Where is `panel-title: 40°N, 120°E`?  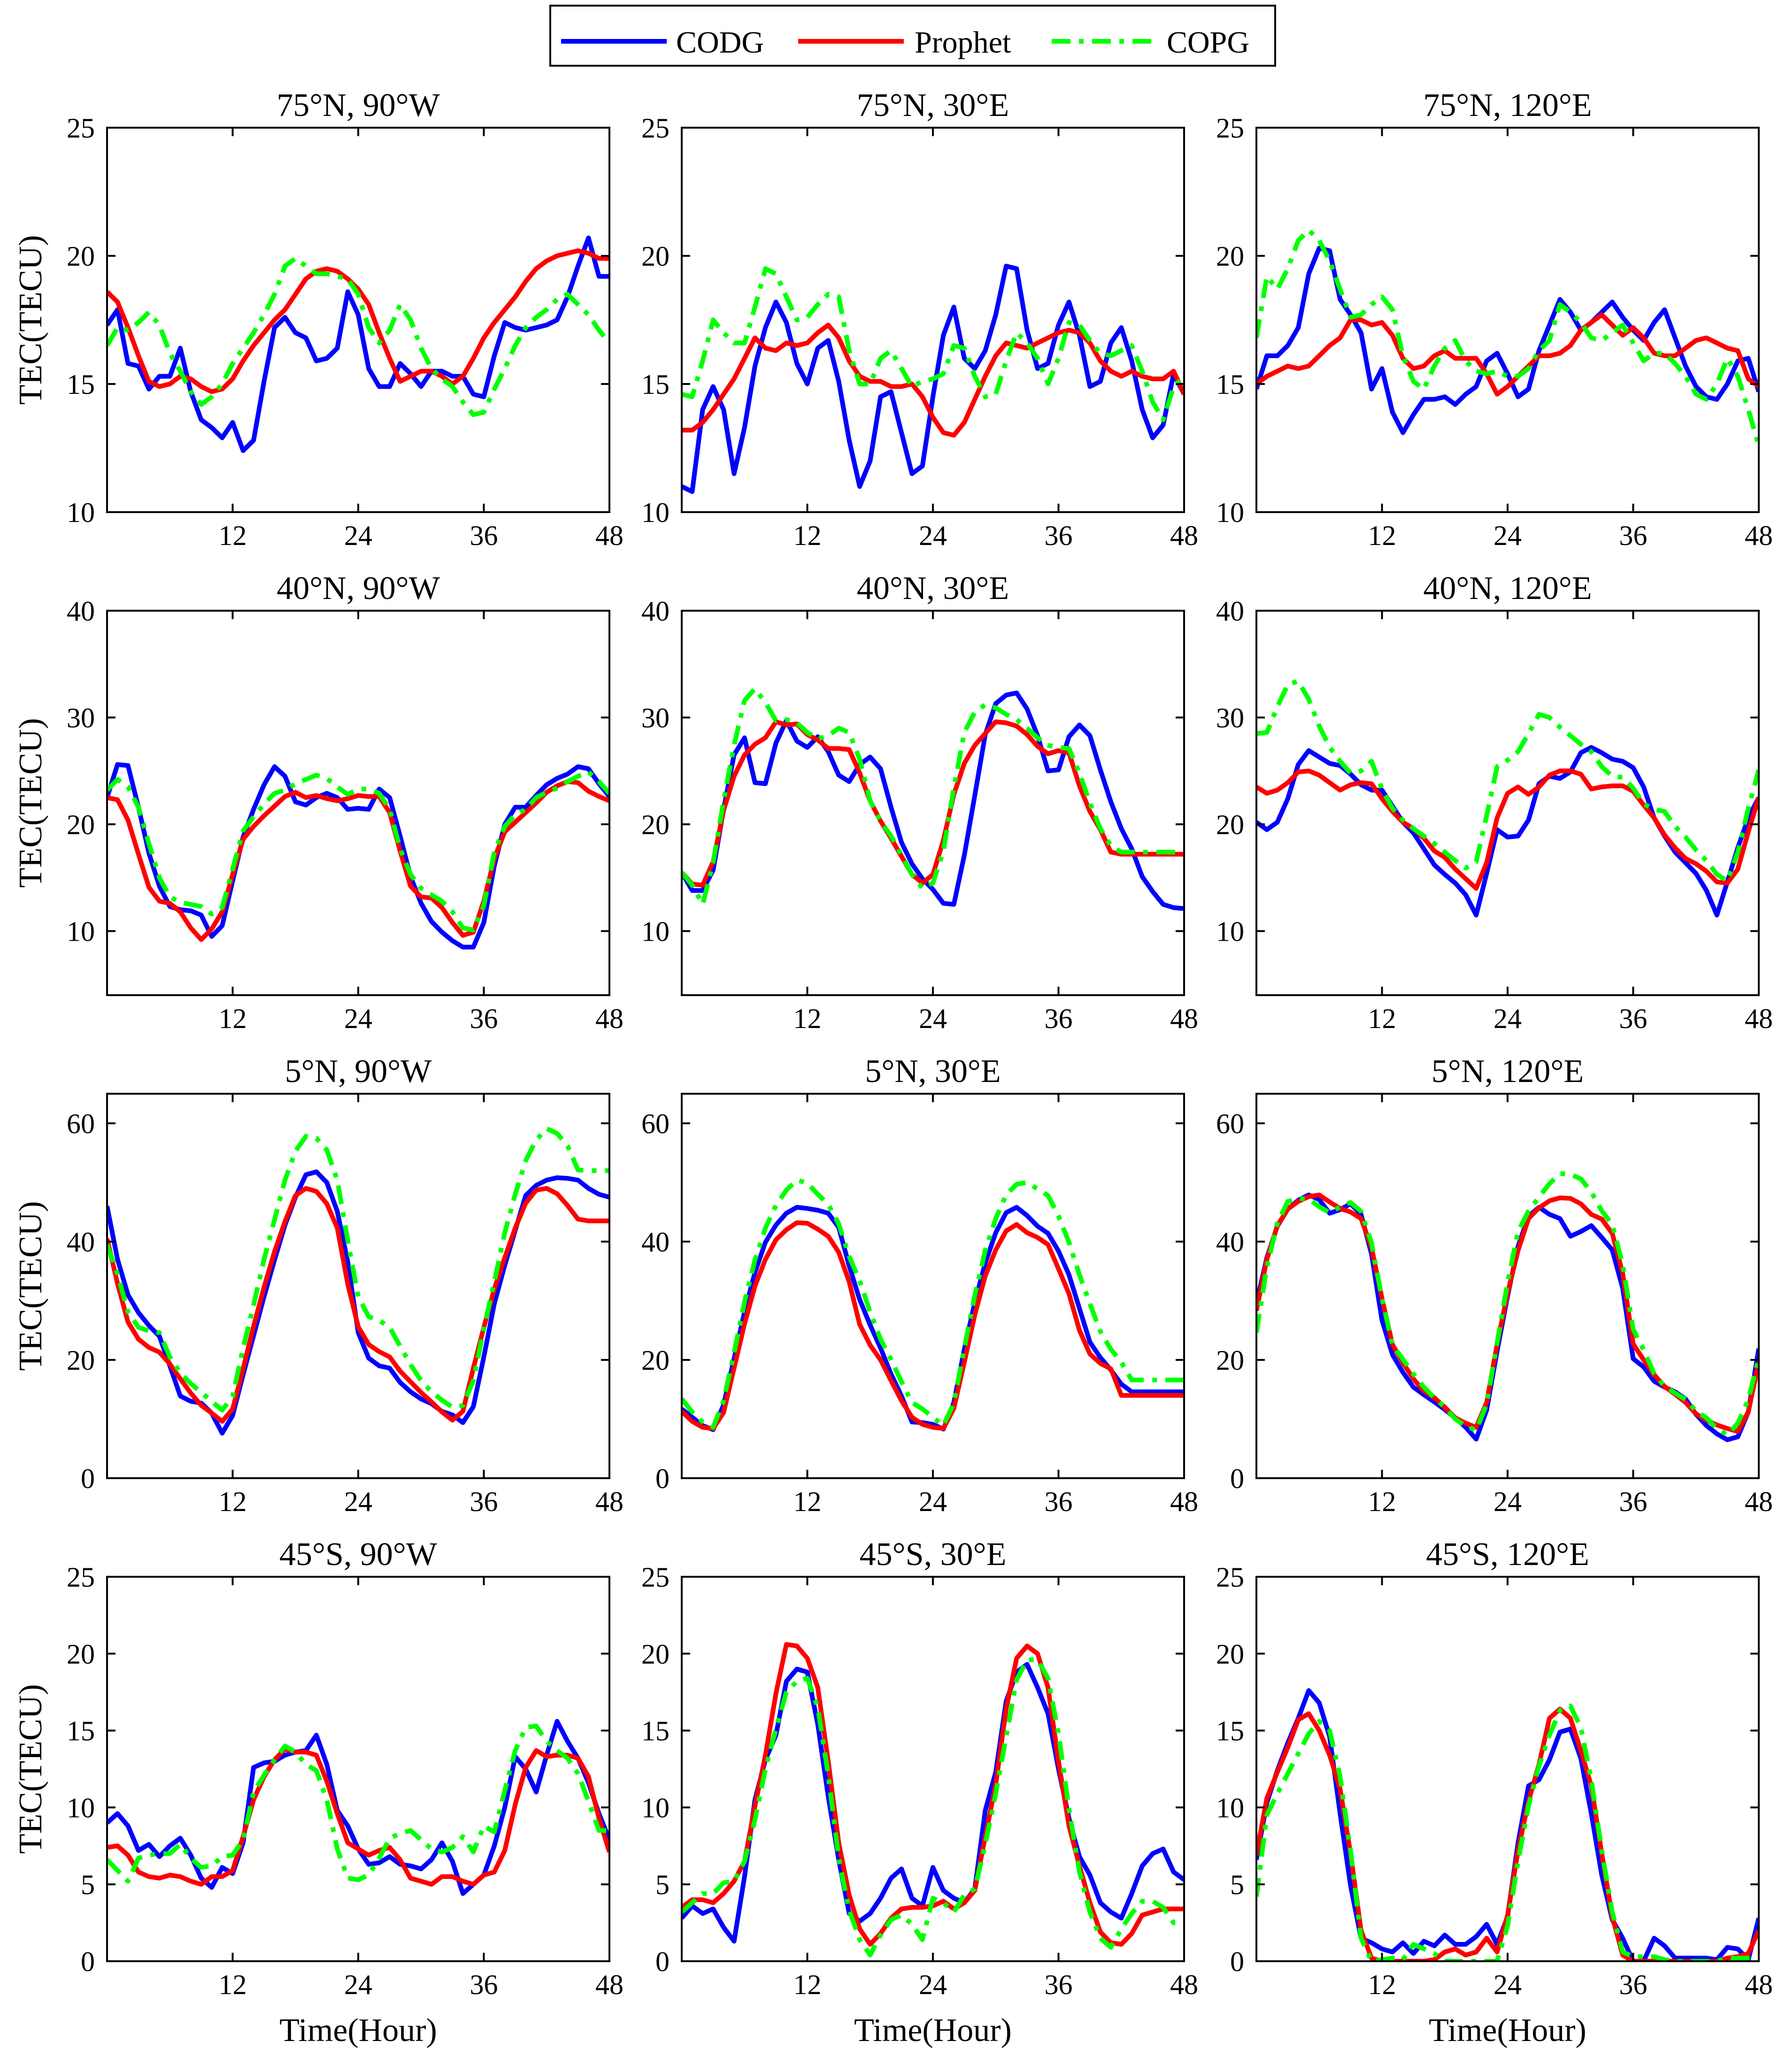 panel-title: 40°N, 120°E is located at coordinates (1507, 588).